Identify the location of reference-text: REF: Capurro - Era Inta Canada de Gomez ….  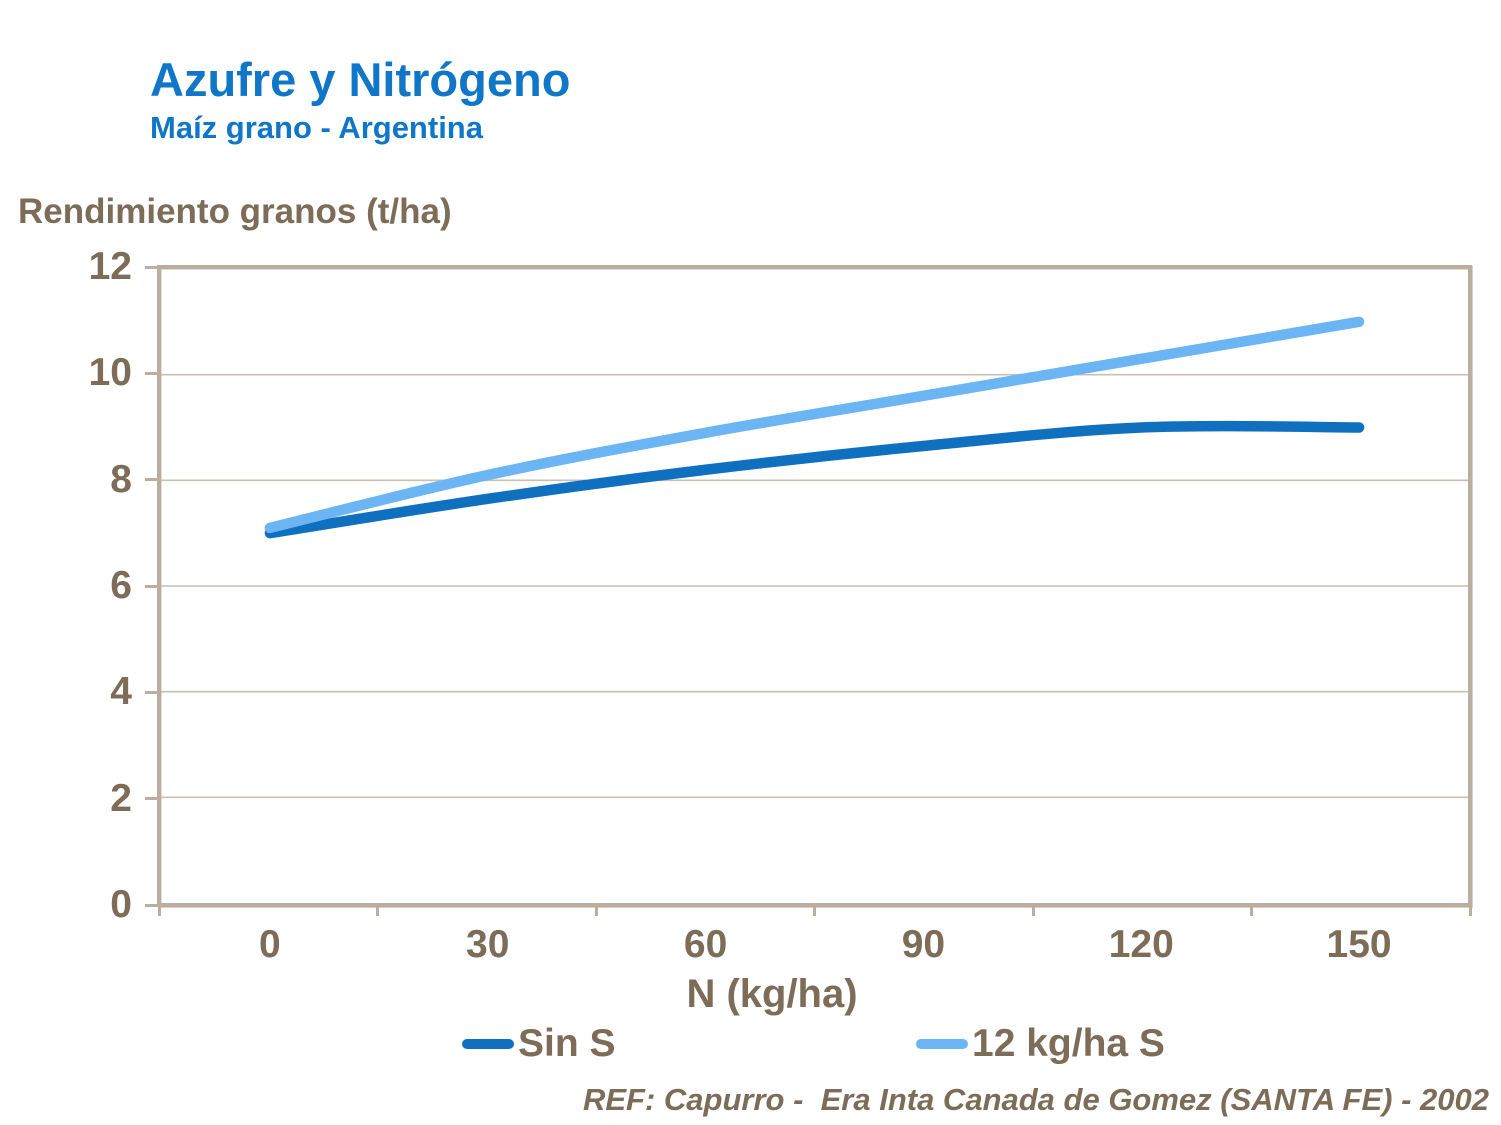
(1035, 1099).